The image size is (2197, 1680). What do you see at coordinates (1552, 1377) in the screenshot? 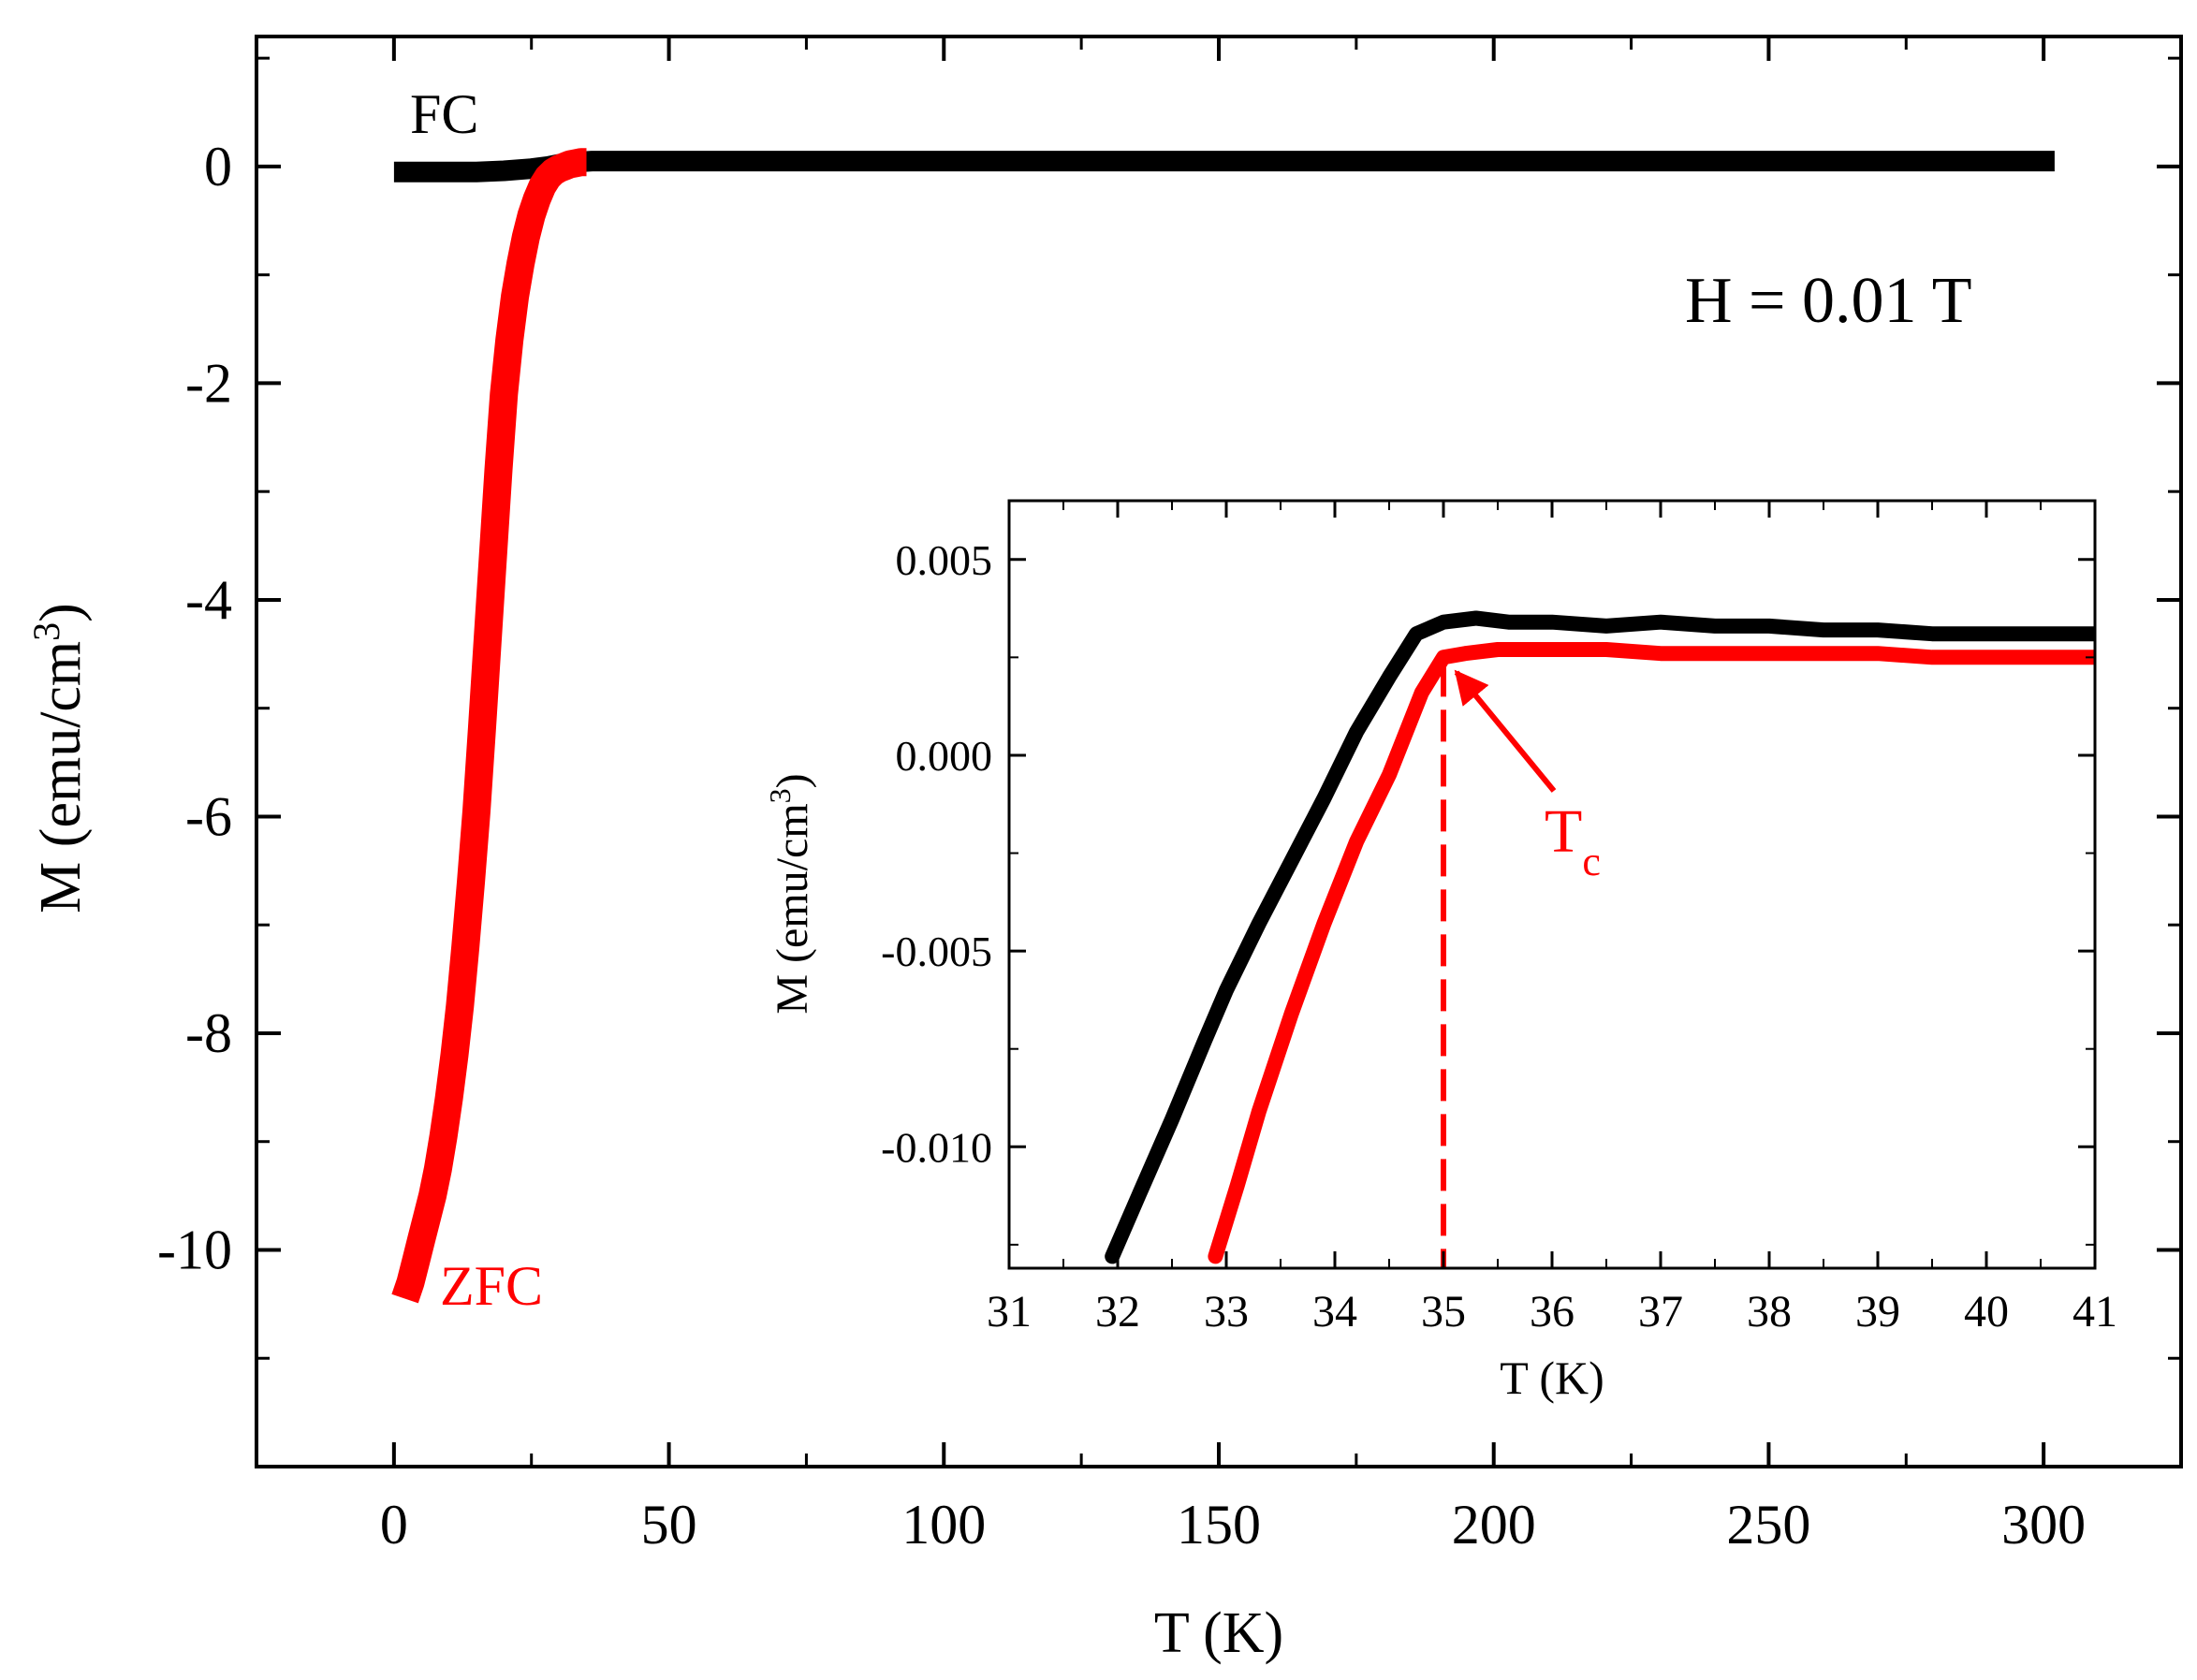
I see `inset-x-axis-title: T (K)` at bounding box center [1552, 1377].